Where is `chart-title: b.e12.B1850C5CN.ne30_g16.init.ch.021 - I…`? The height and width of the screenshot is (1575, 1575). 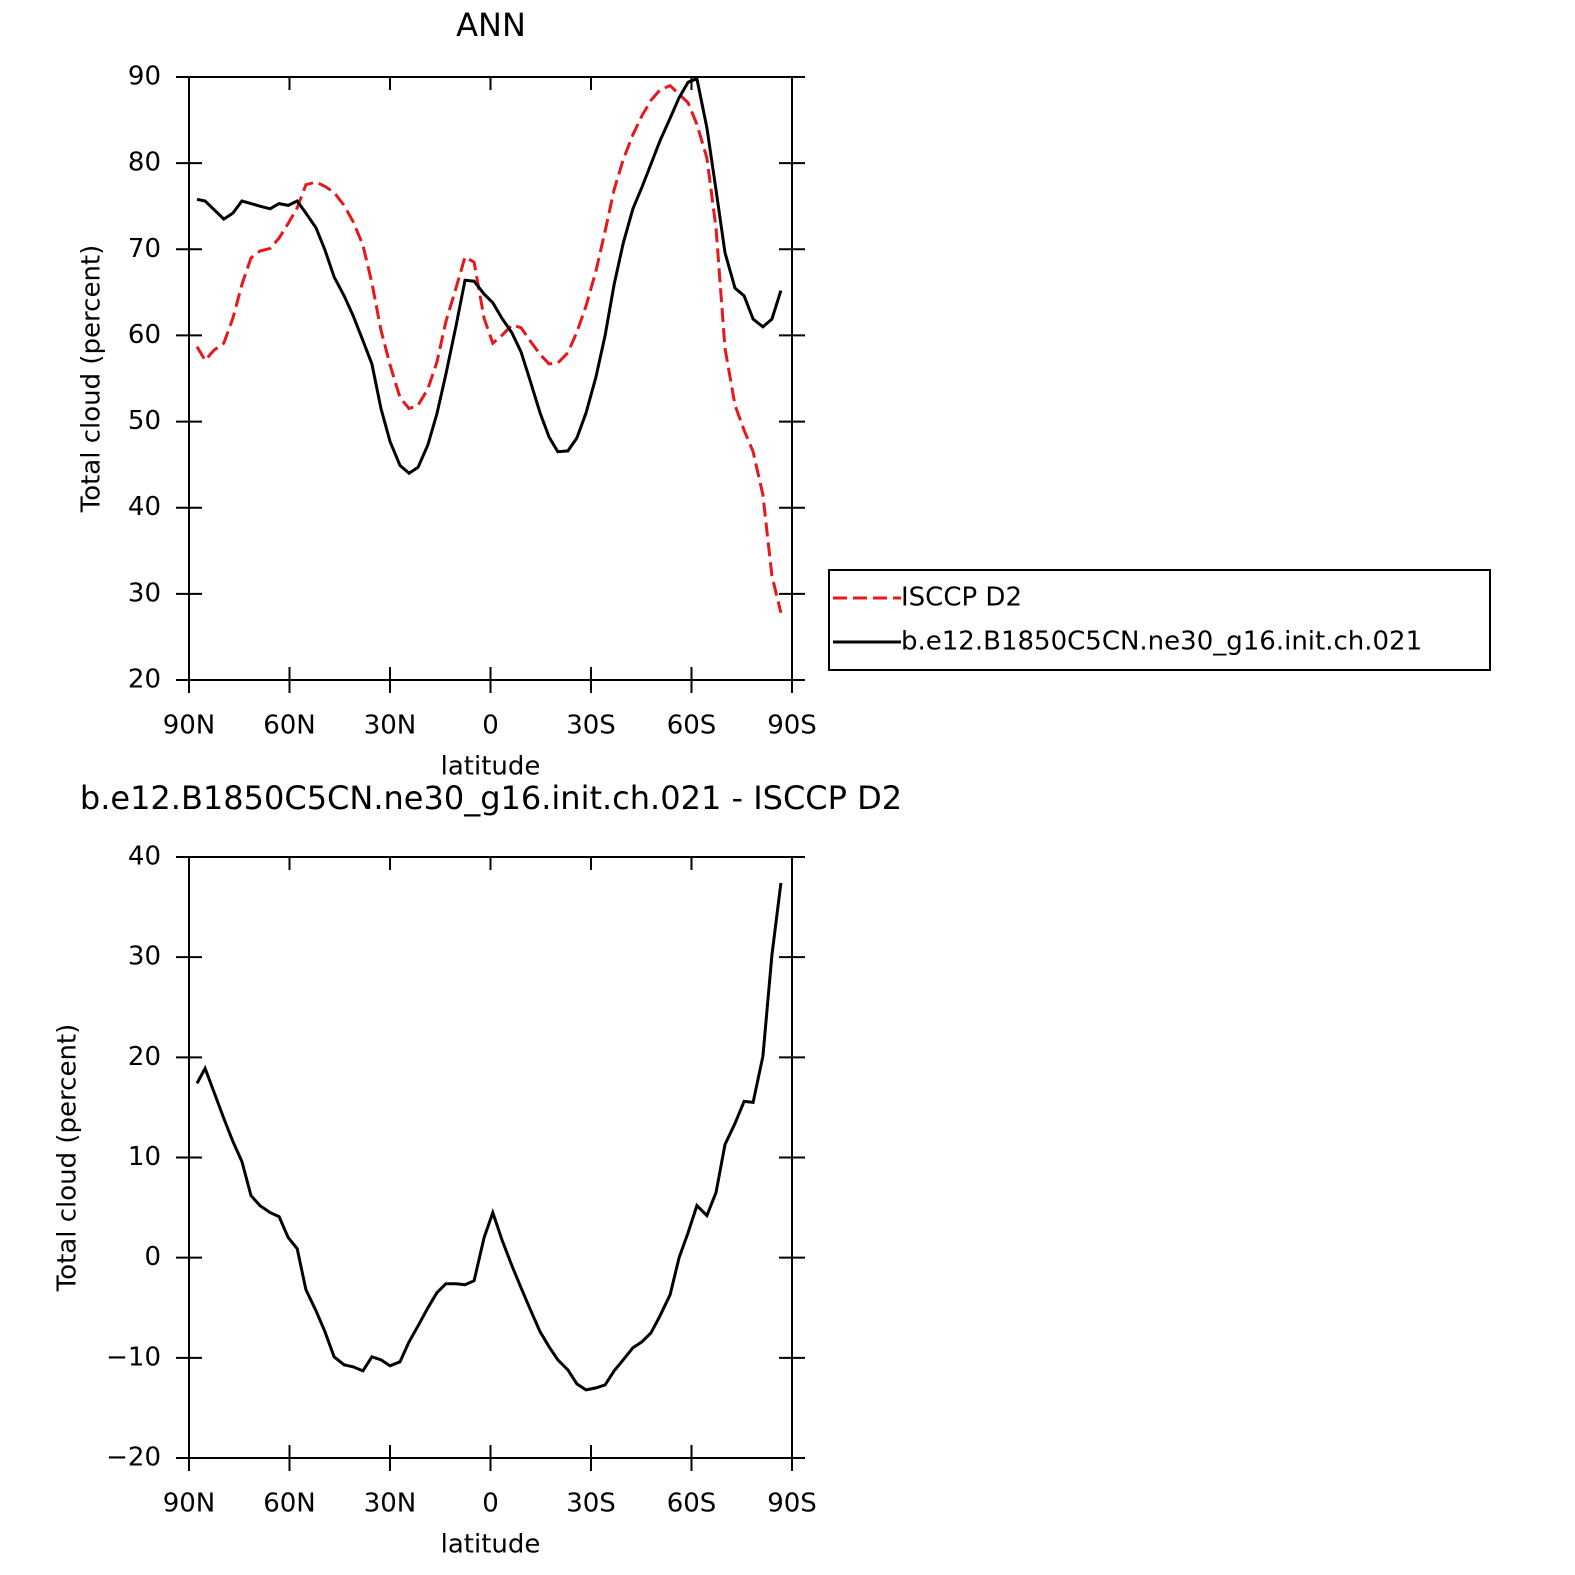 chart-title: b.e12.B1850C5CN.ne30_g16.init.ch.021 - I… is located at coordinates (491, 798).